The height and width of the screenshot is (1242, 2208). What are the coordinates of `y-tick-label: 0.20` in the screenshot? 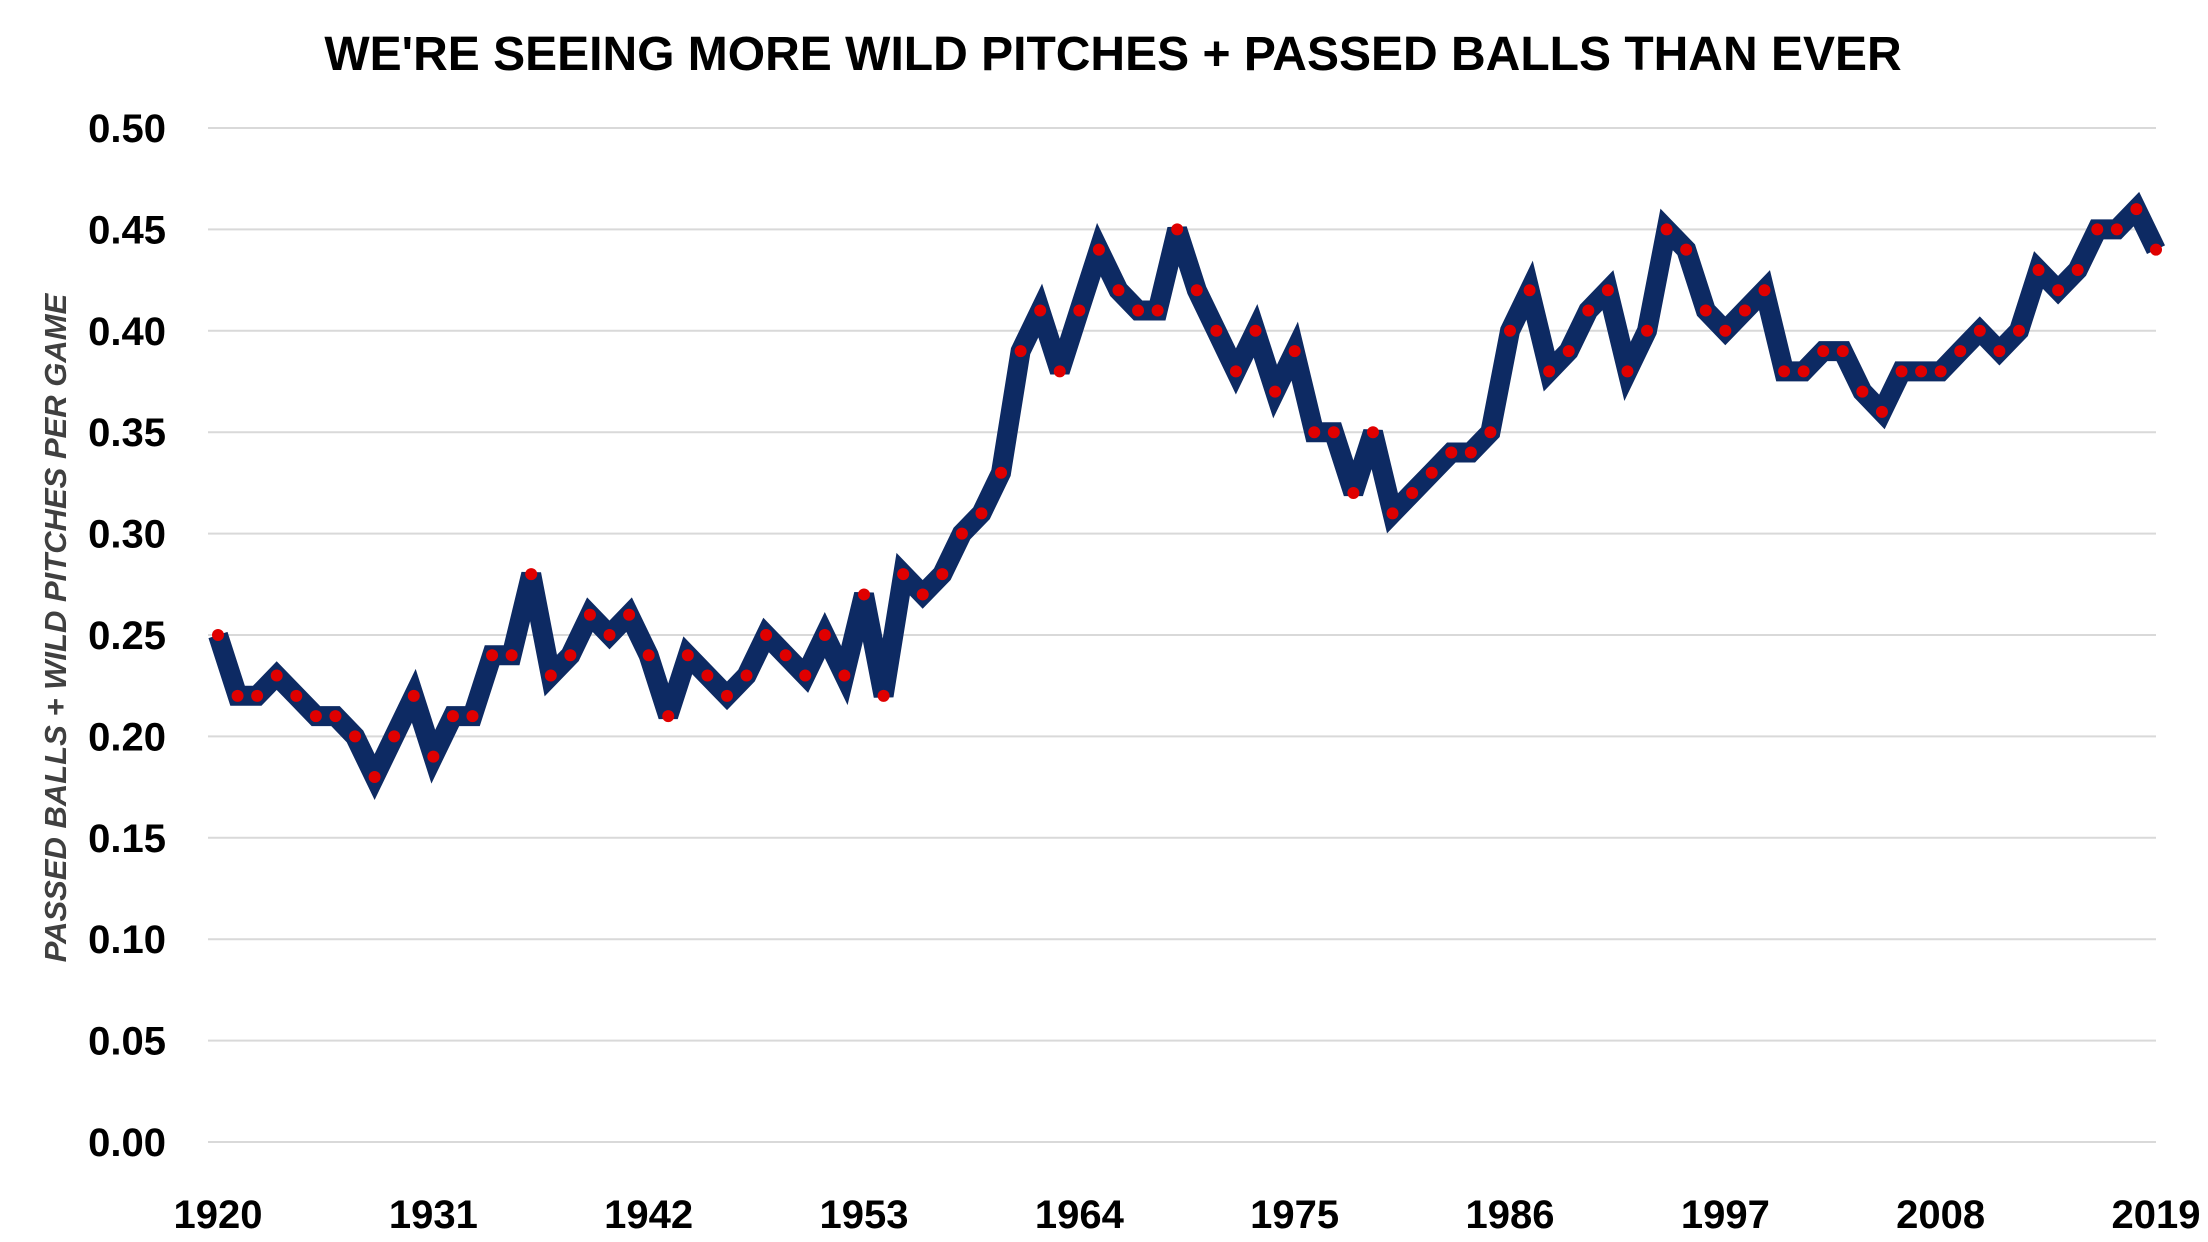 It's located at (127, 737).